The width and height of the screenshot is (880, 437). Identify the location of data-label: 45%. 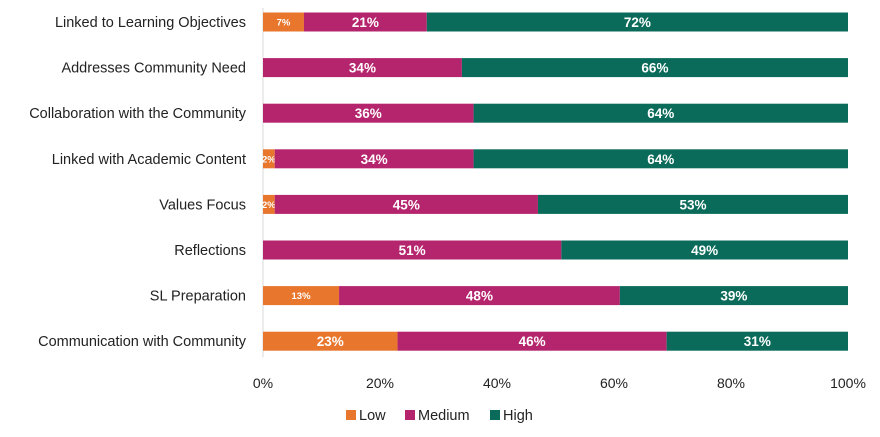
(406, 204).